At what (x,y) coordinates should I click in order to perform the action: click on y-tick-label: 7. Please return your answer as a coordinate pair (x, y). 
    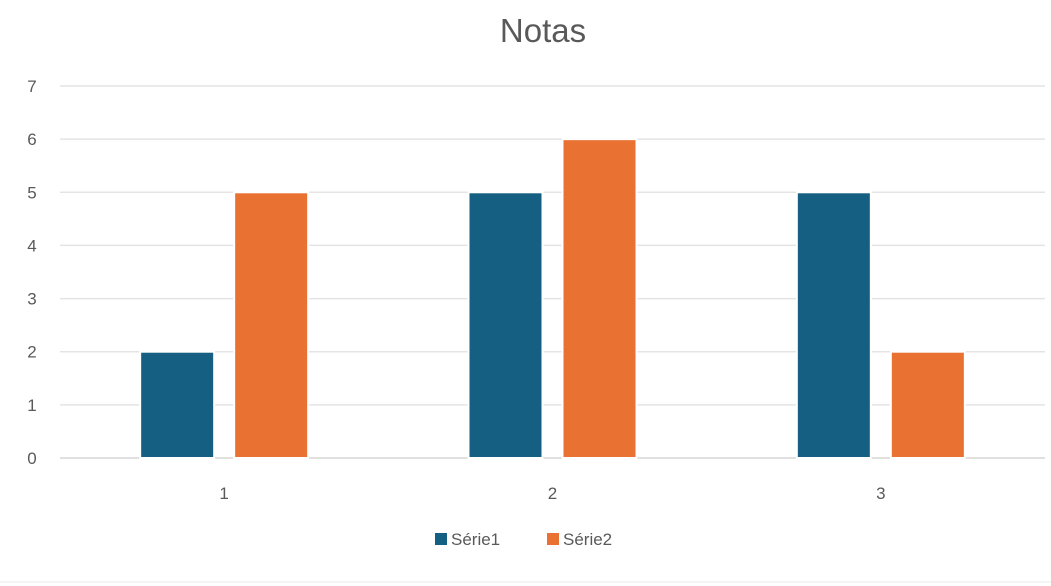
    Looking at the image, I should click on (31, 86).